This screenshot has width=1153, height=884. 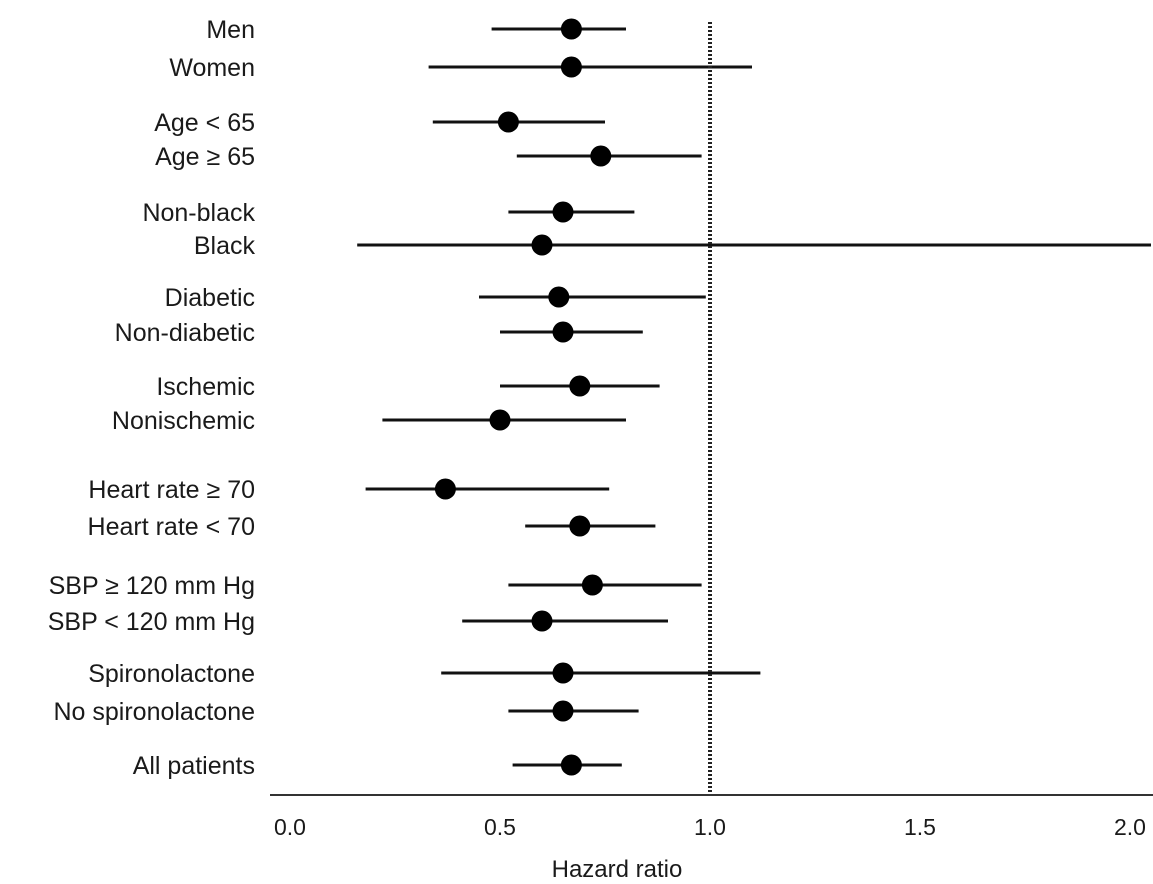 I want to click on row-label: Non-diabetic, so click(x=185, y=333).